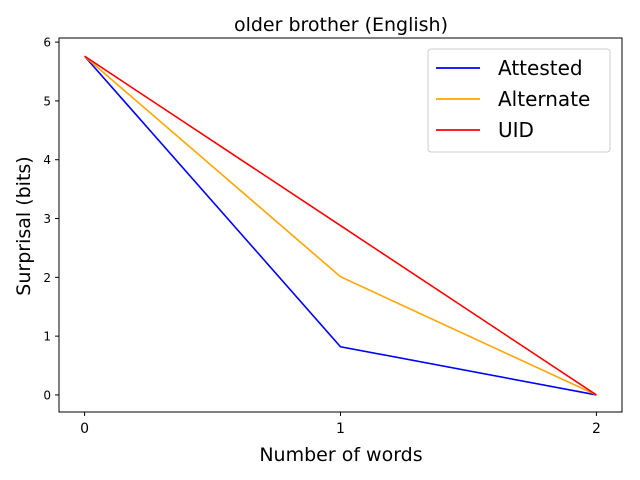 This screenshot has width=640, height=480. I want to click on y-tick-label: 1, so click(47, 337).